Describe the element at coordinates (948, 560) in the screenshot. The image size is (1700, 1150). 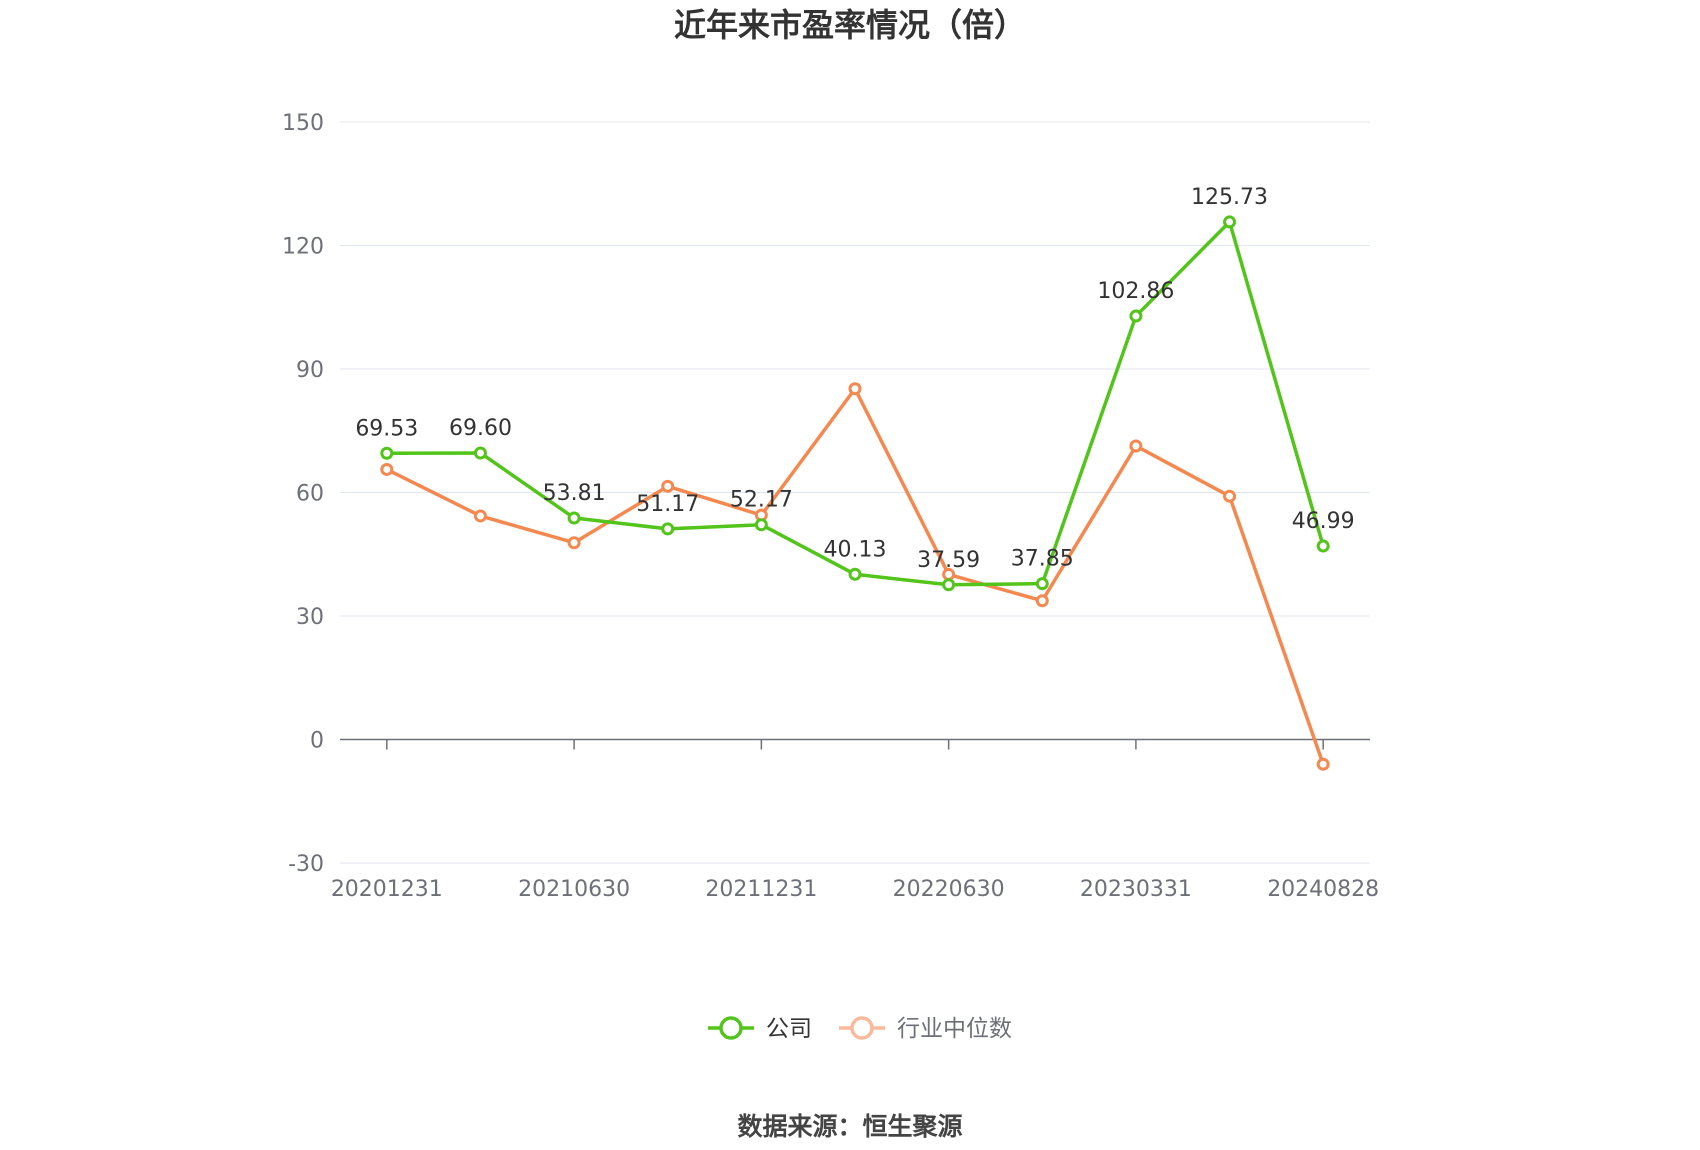
I see `data-label: 37.59` at that location.